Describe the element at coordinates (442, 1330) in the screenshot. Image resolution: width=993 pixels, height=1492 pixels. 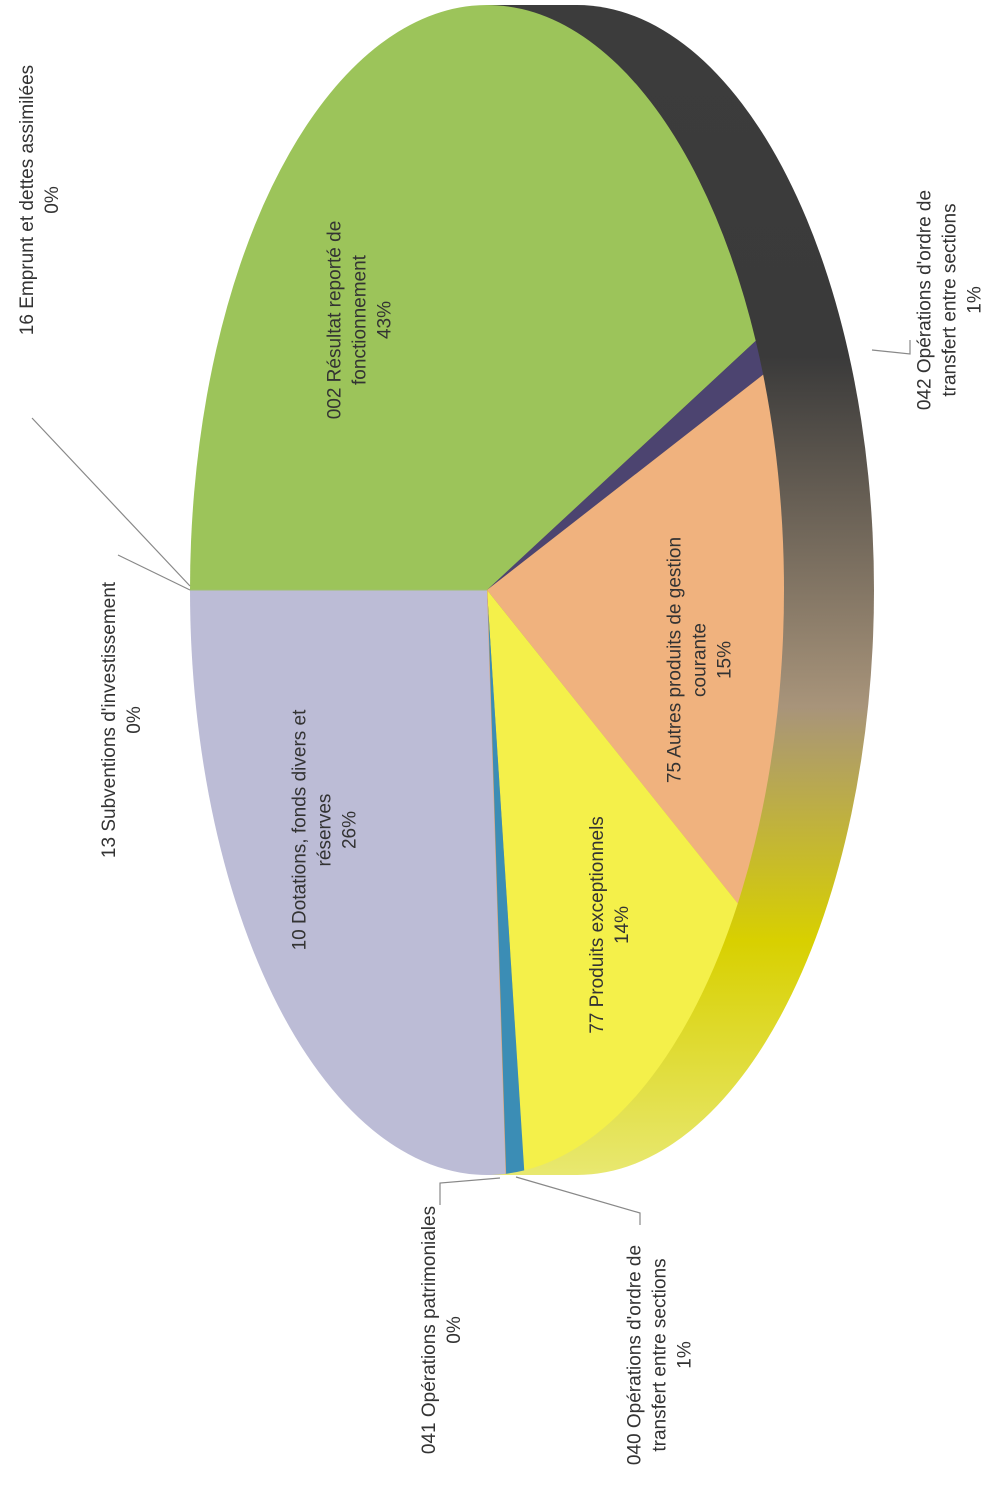
I see `slice-label: 041 Opérations patrimoniales 0%` at that location.